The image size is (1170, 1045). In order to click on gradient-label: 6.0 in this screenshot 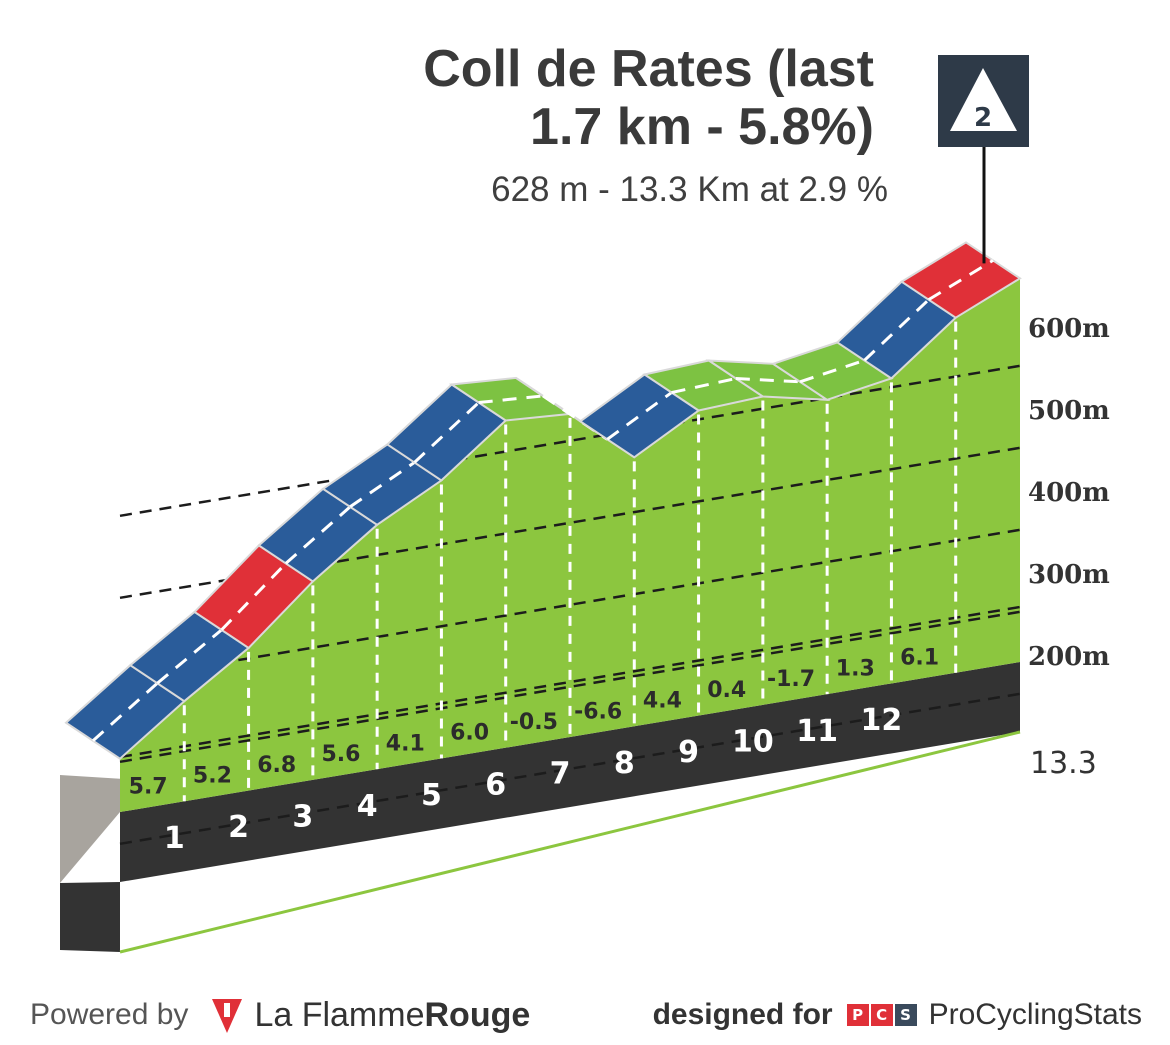, I will do `click(469, 733)`.